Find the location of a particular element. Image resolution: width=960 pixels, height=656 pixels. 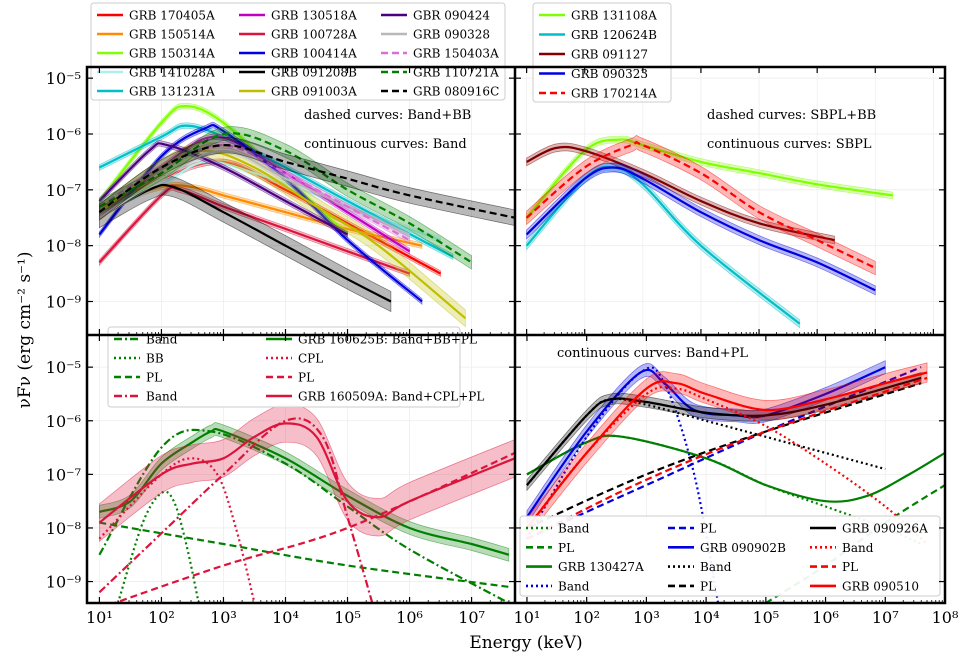

legend-label: GRB 150403A is located at coordinates (456, 54).